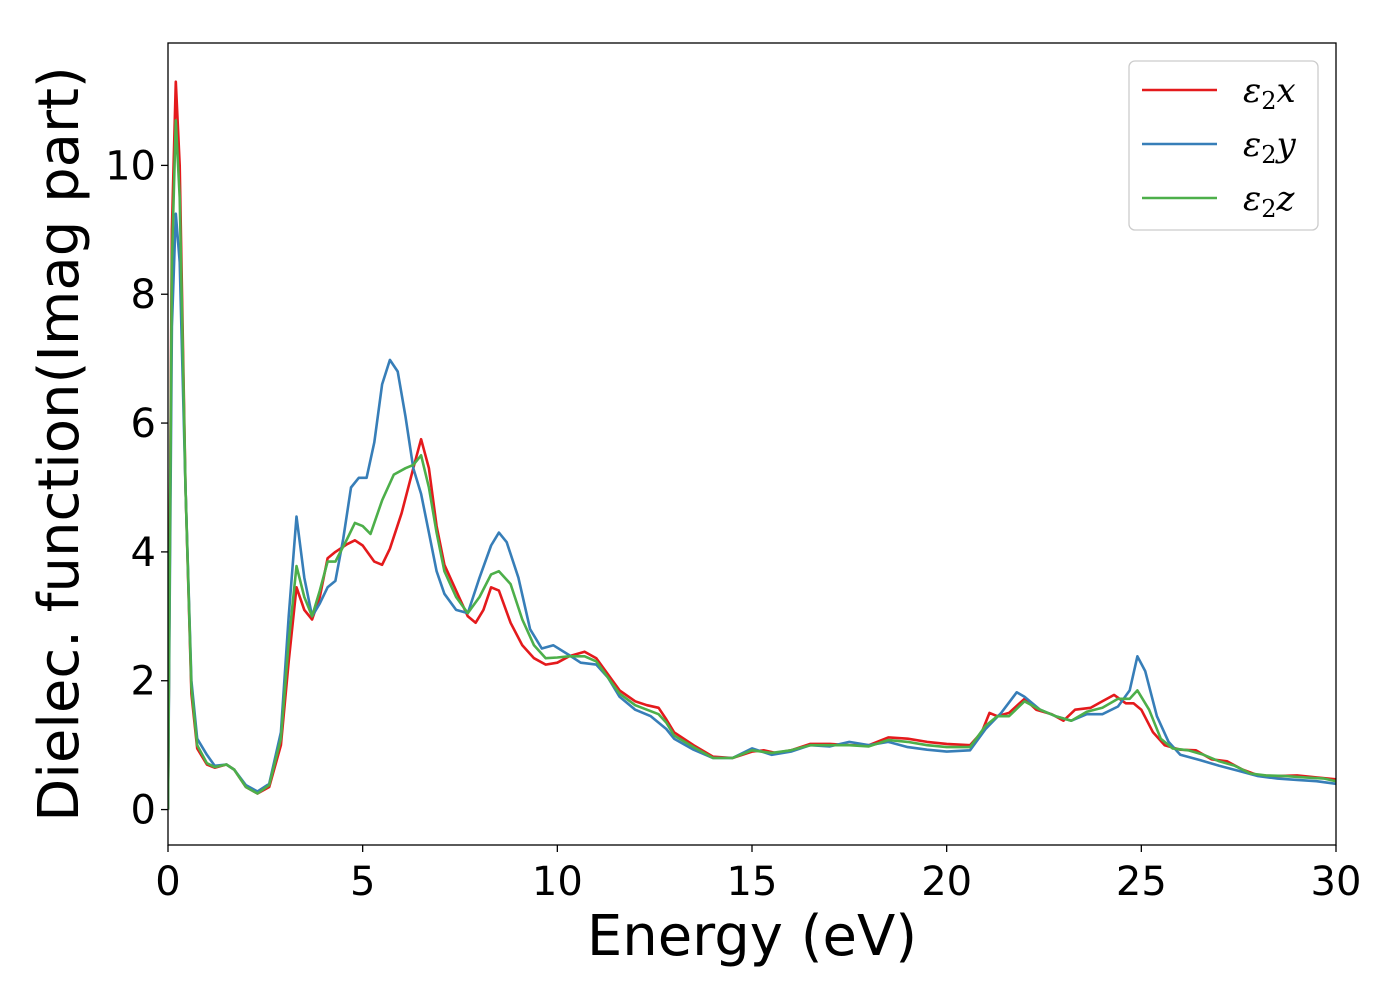 Image resolution: width=1400 pixels, height=1000 pixels. I want to click on x-tick-label: 30, so click(1336, 882).